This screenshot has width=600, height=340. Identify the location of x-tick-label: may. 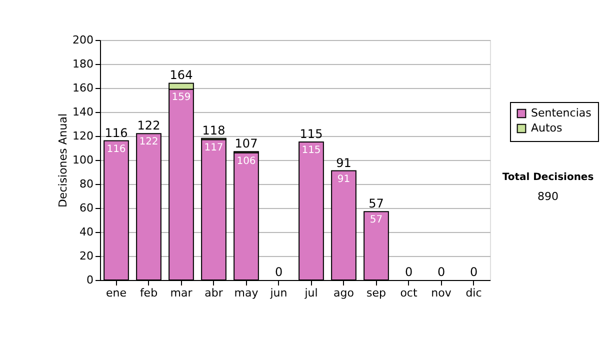
(246, 293).